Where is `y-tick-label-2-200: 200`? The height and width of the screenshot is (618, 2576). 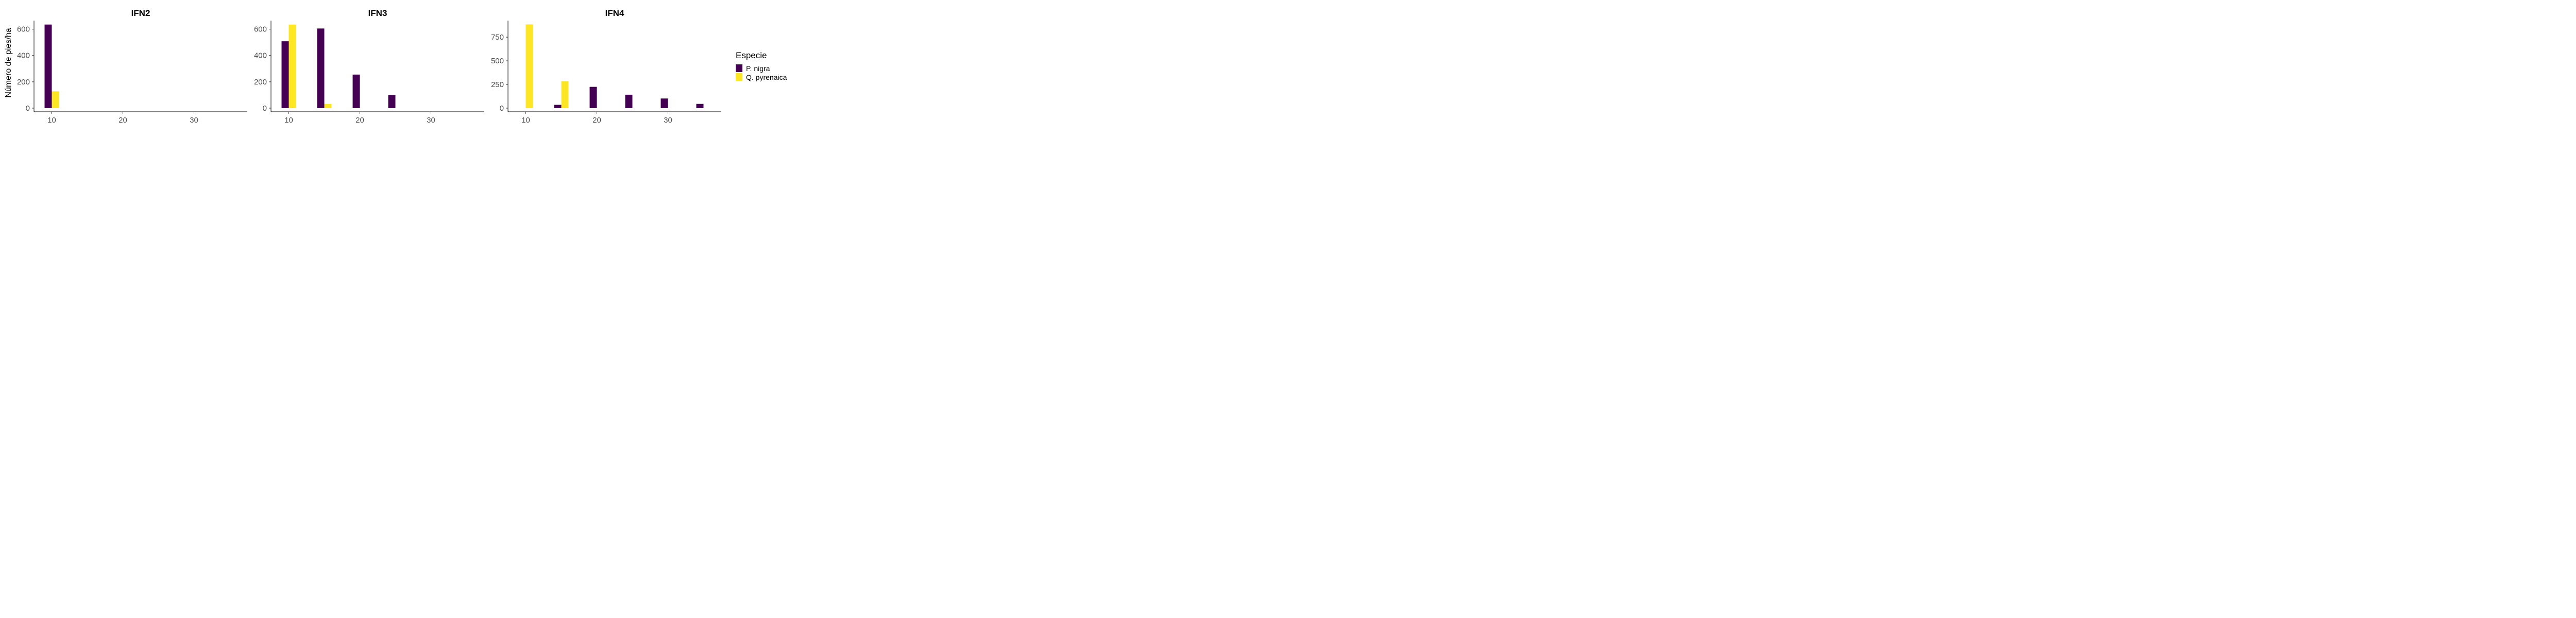
y-tick-label-2-200: 200 is located at coordinates (260, 82).